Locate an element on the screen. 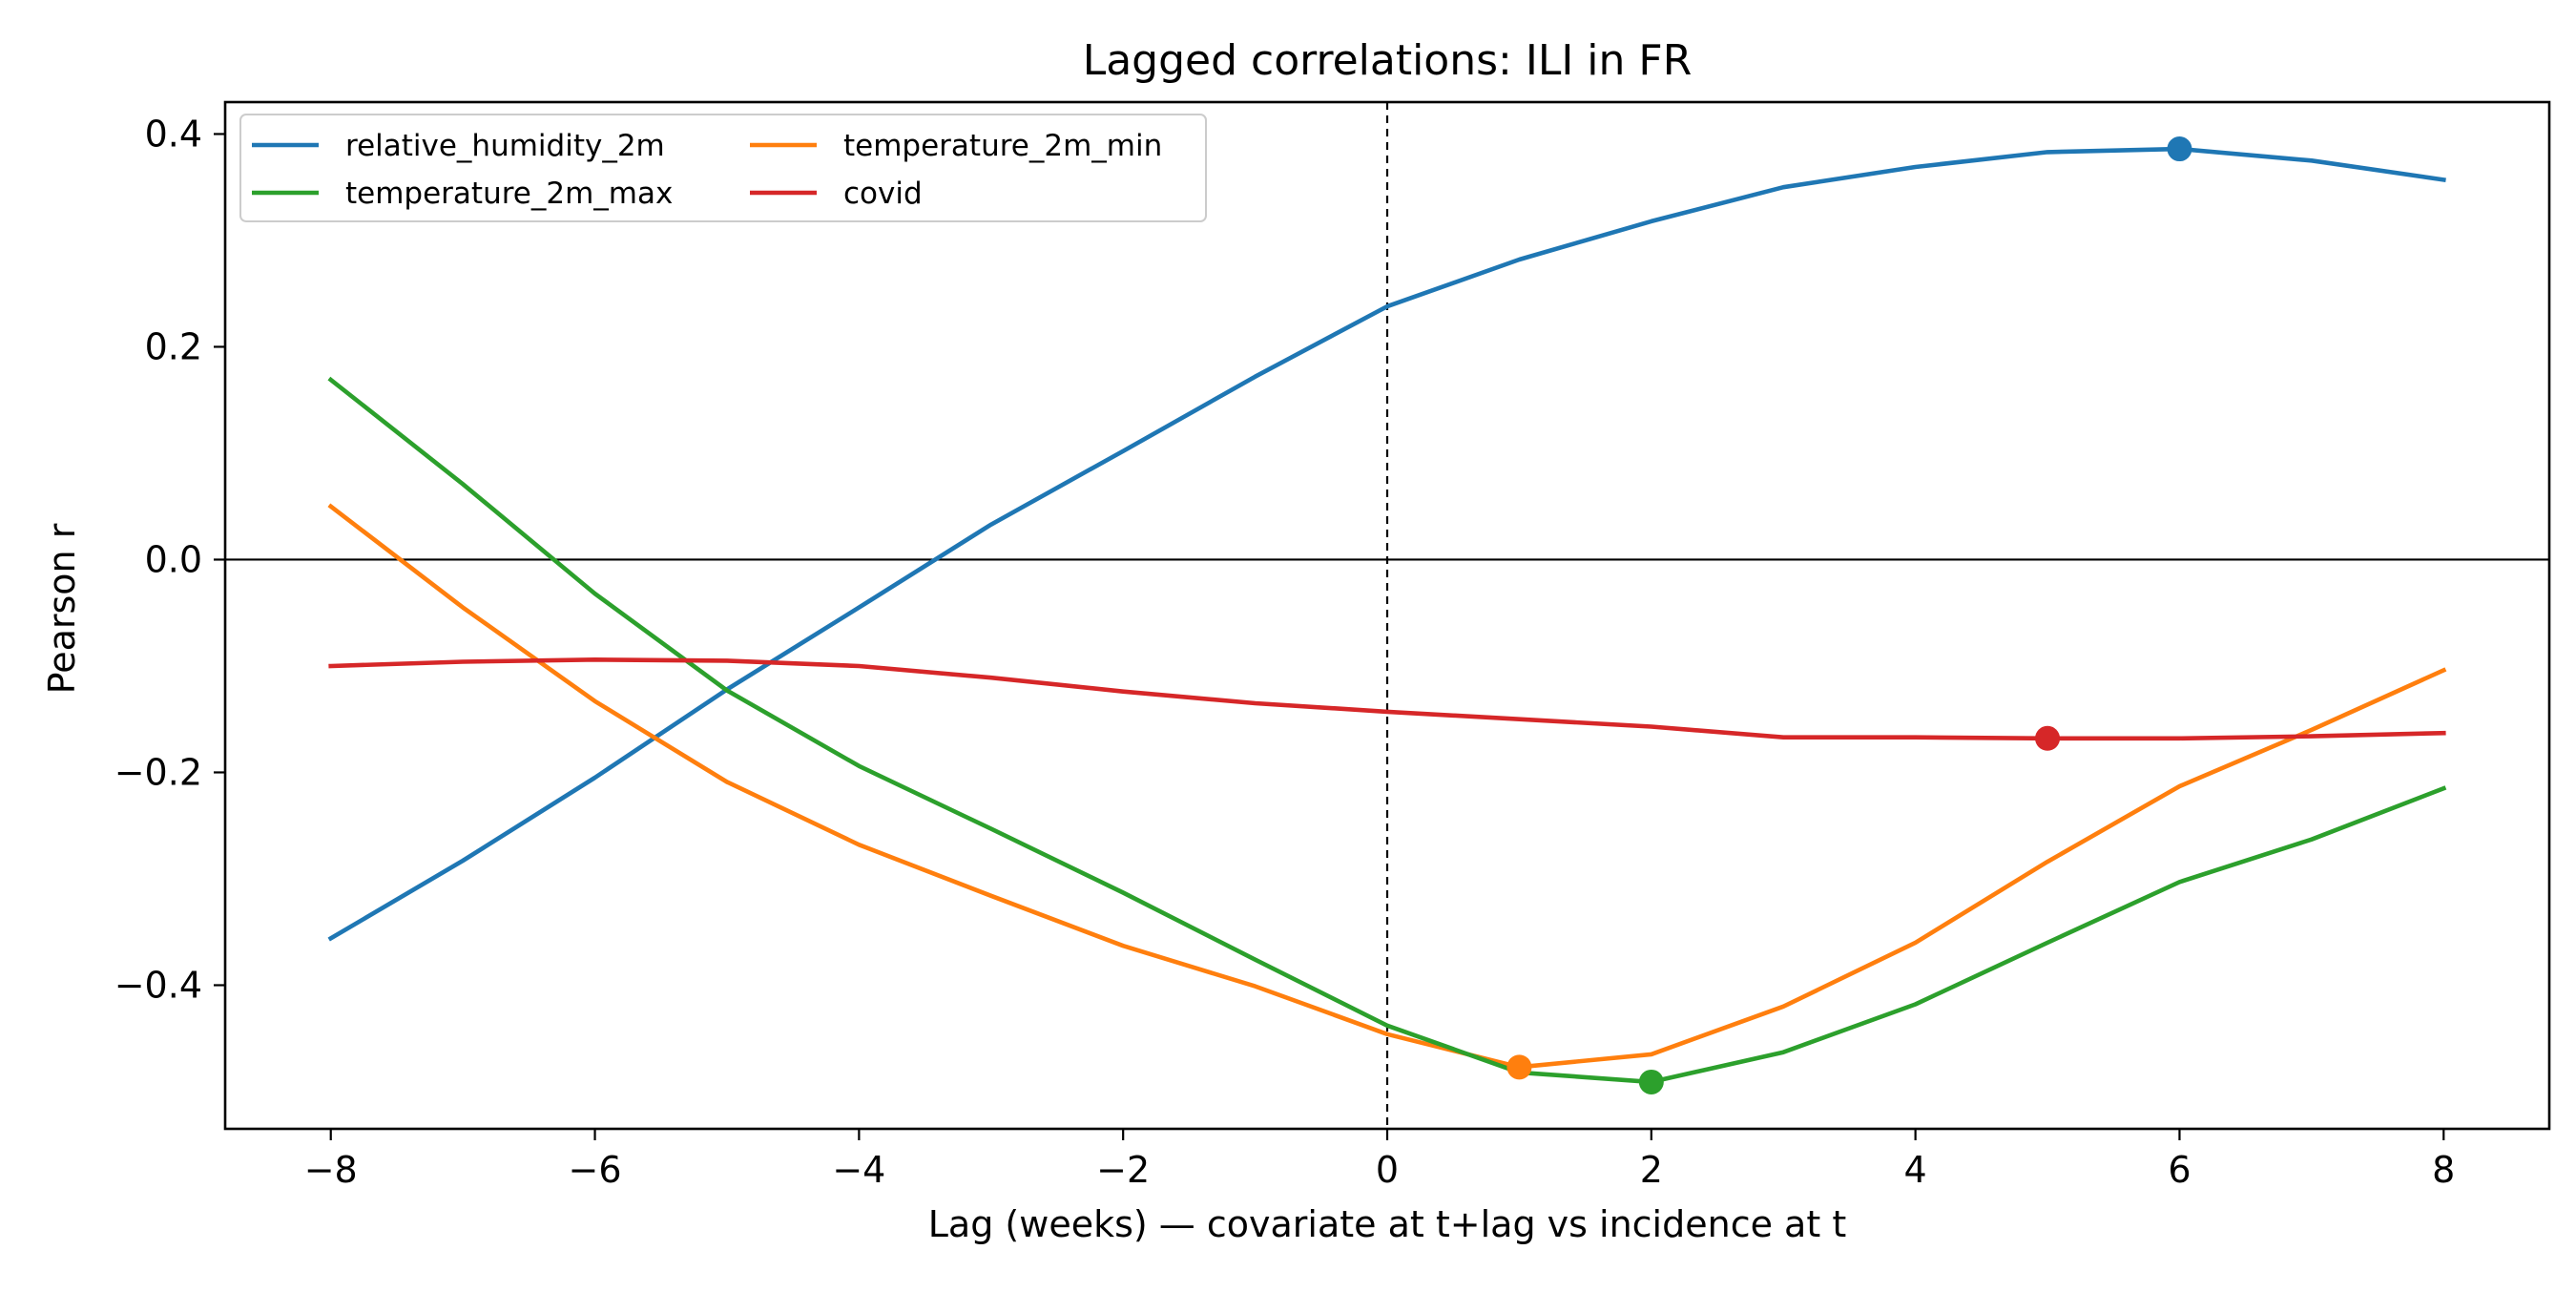 The height and width of the screenshot is (1292, 2576). y-tick-label: 0.0 is located at coordinates (173, 559).